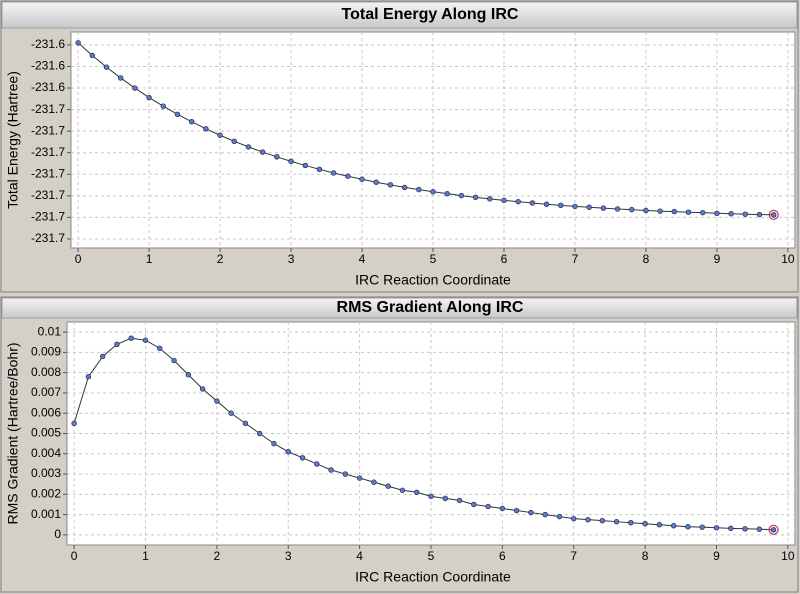  What do you see at coordinates (573, 556) in the screenshot?
I see `x-tick-label: 7` at bounding box center [573, 556].